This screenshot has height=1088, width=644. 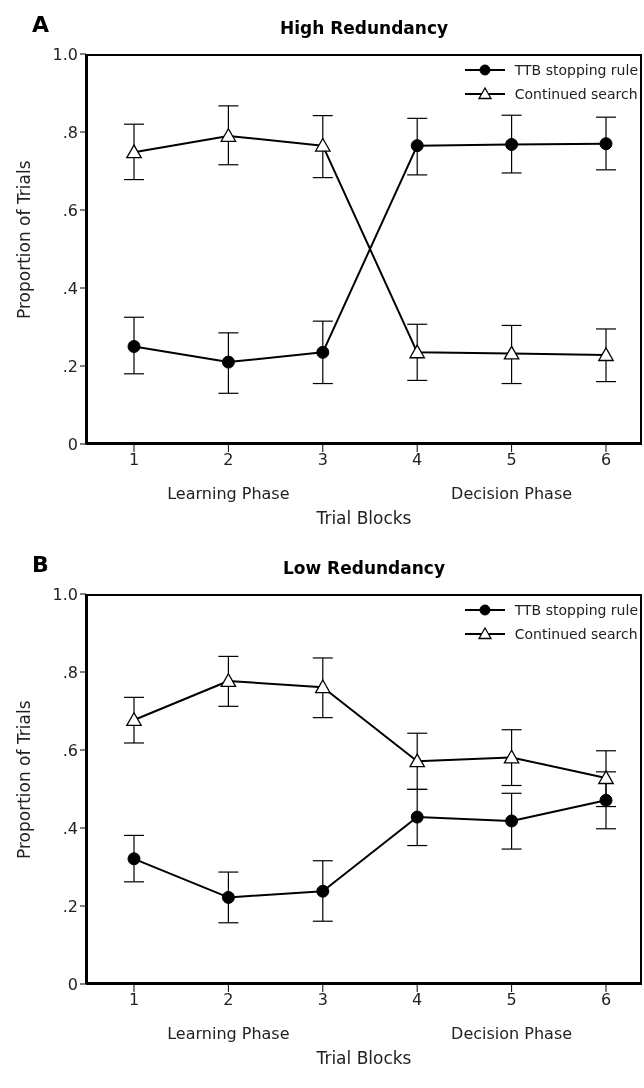 I want to click on text: B, so click(x=40, y=564).